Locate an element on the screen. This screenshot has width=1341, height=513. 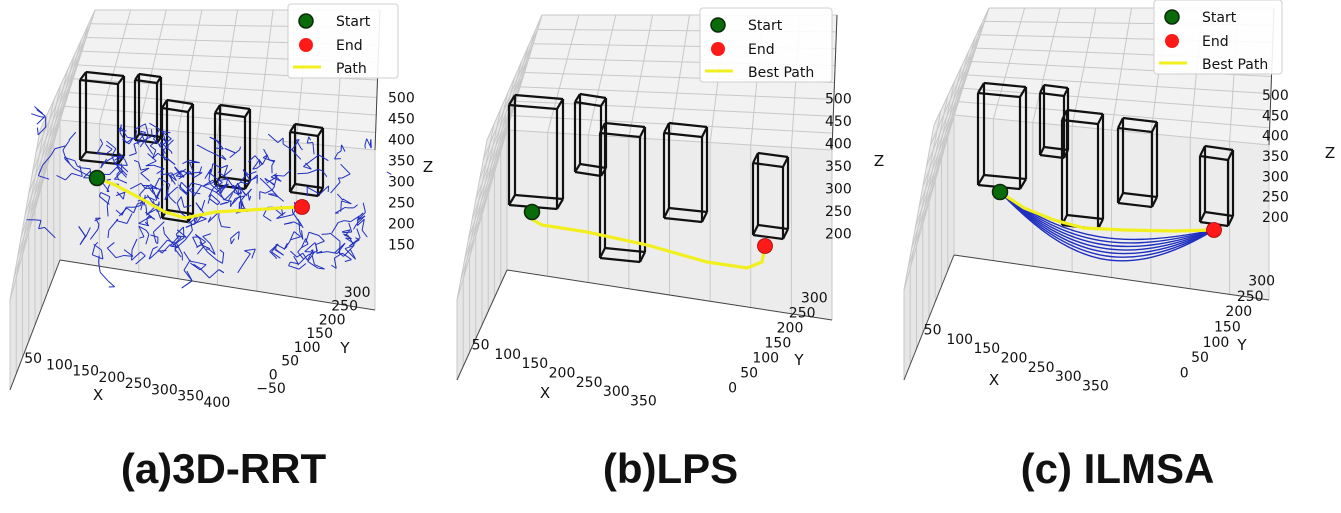
z-tick-label: 200 is located at coordinates (1275, 218).